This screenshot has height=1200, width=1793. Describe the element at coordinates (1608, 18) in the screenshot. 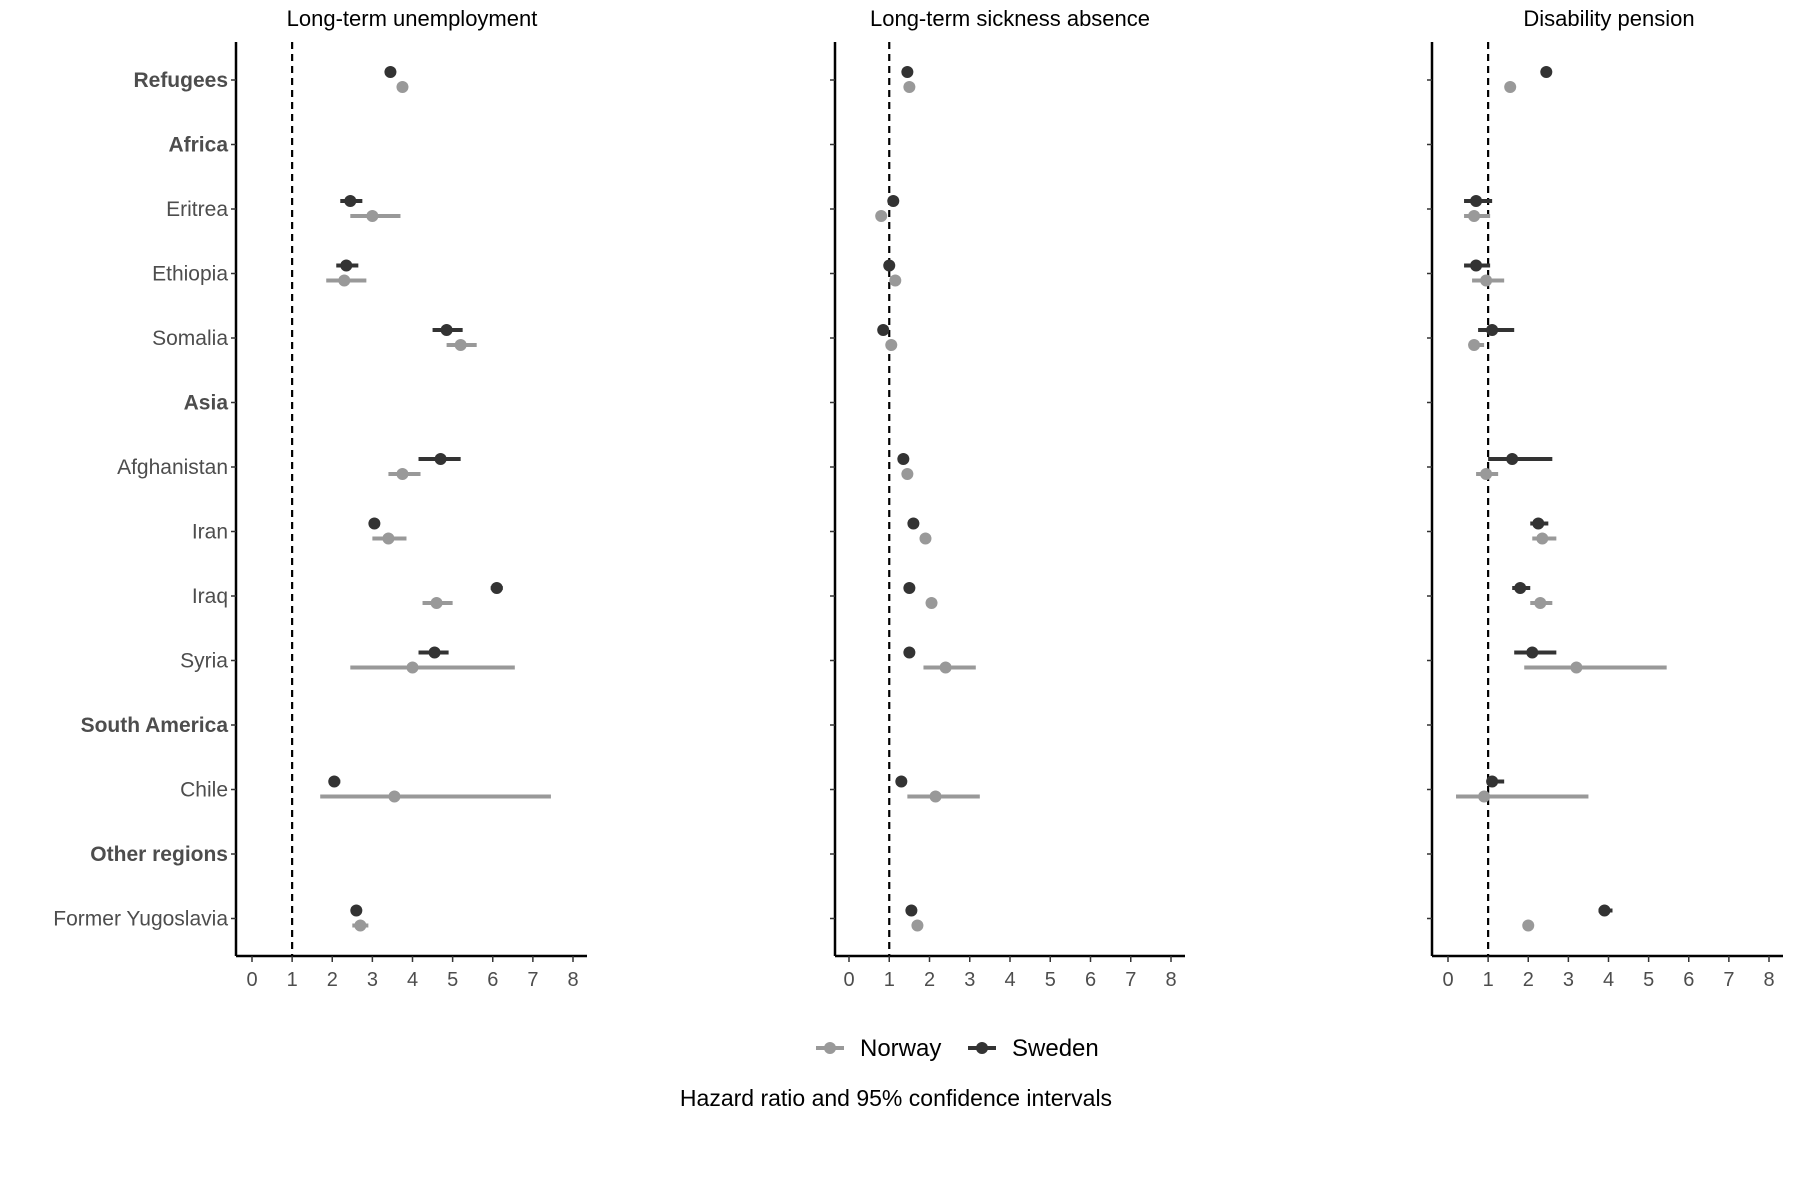

I see `panel-title: Disability pension` at that location.